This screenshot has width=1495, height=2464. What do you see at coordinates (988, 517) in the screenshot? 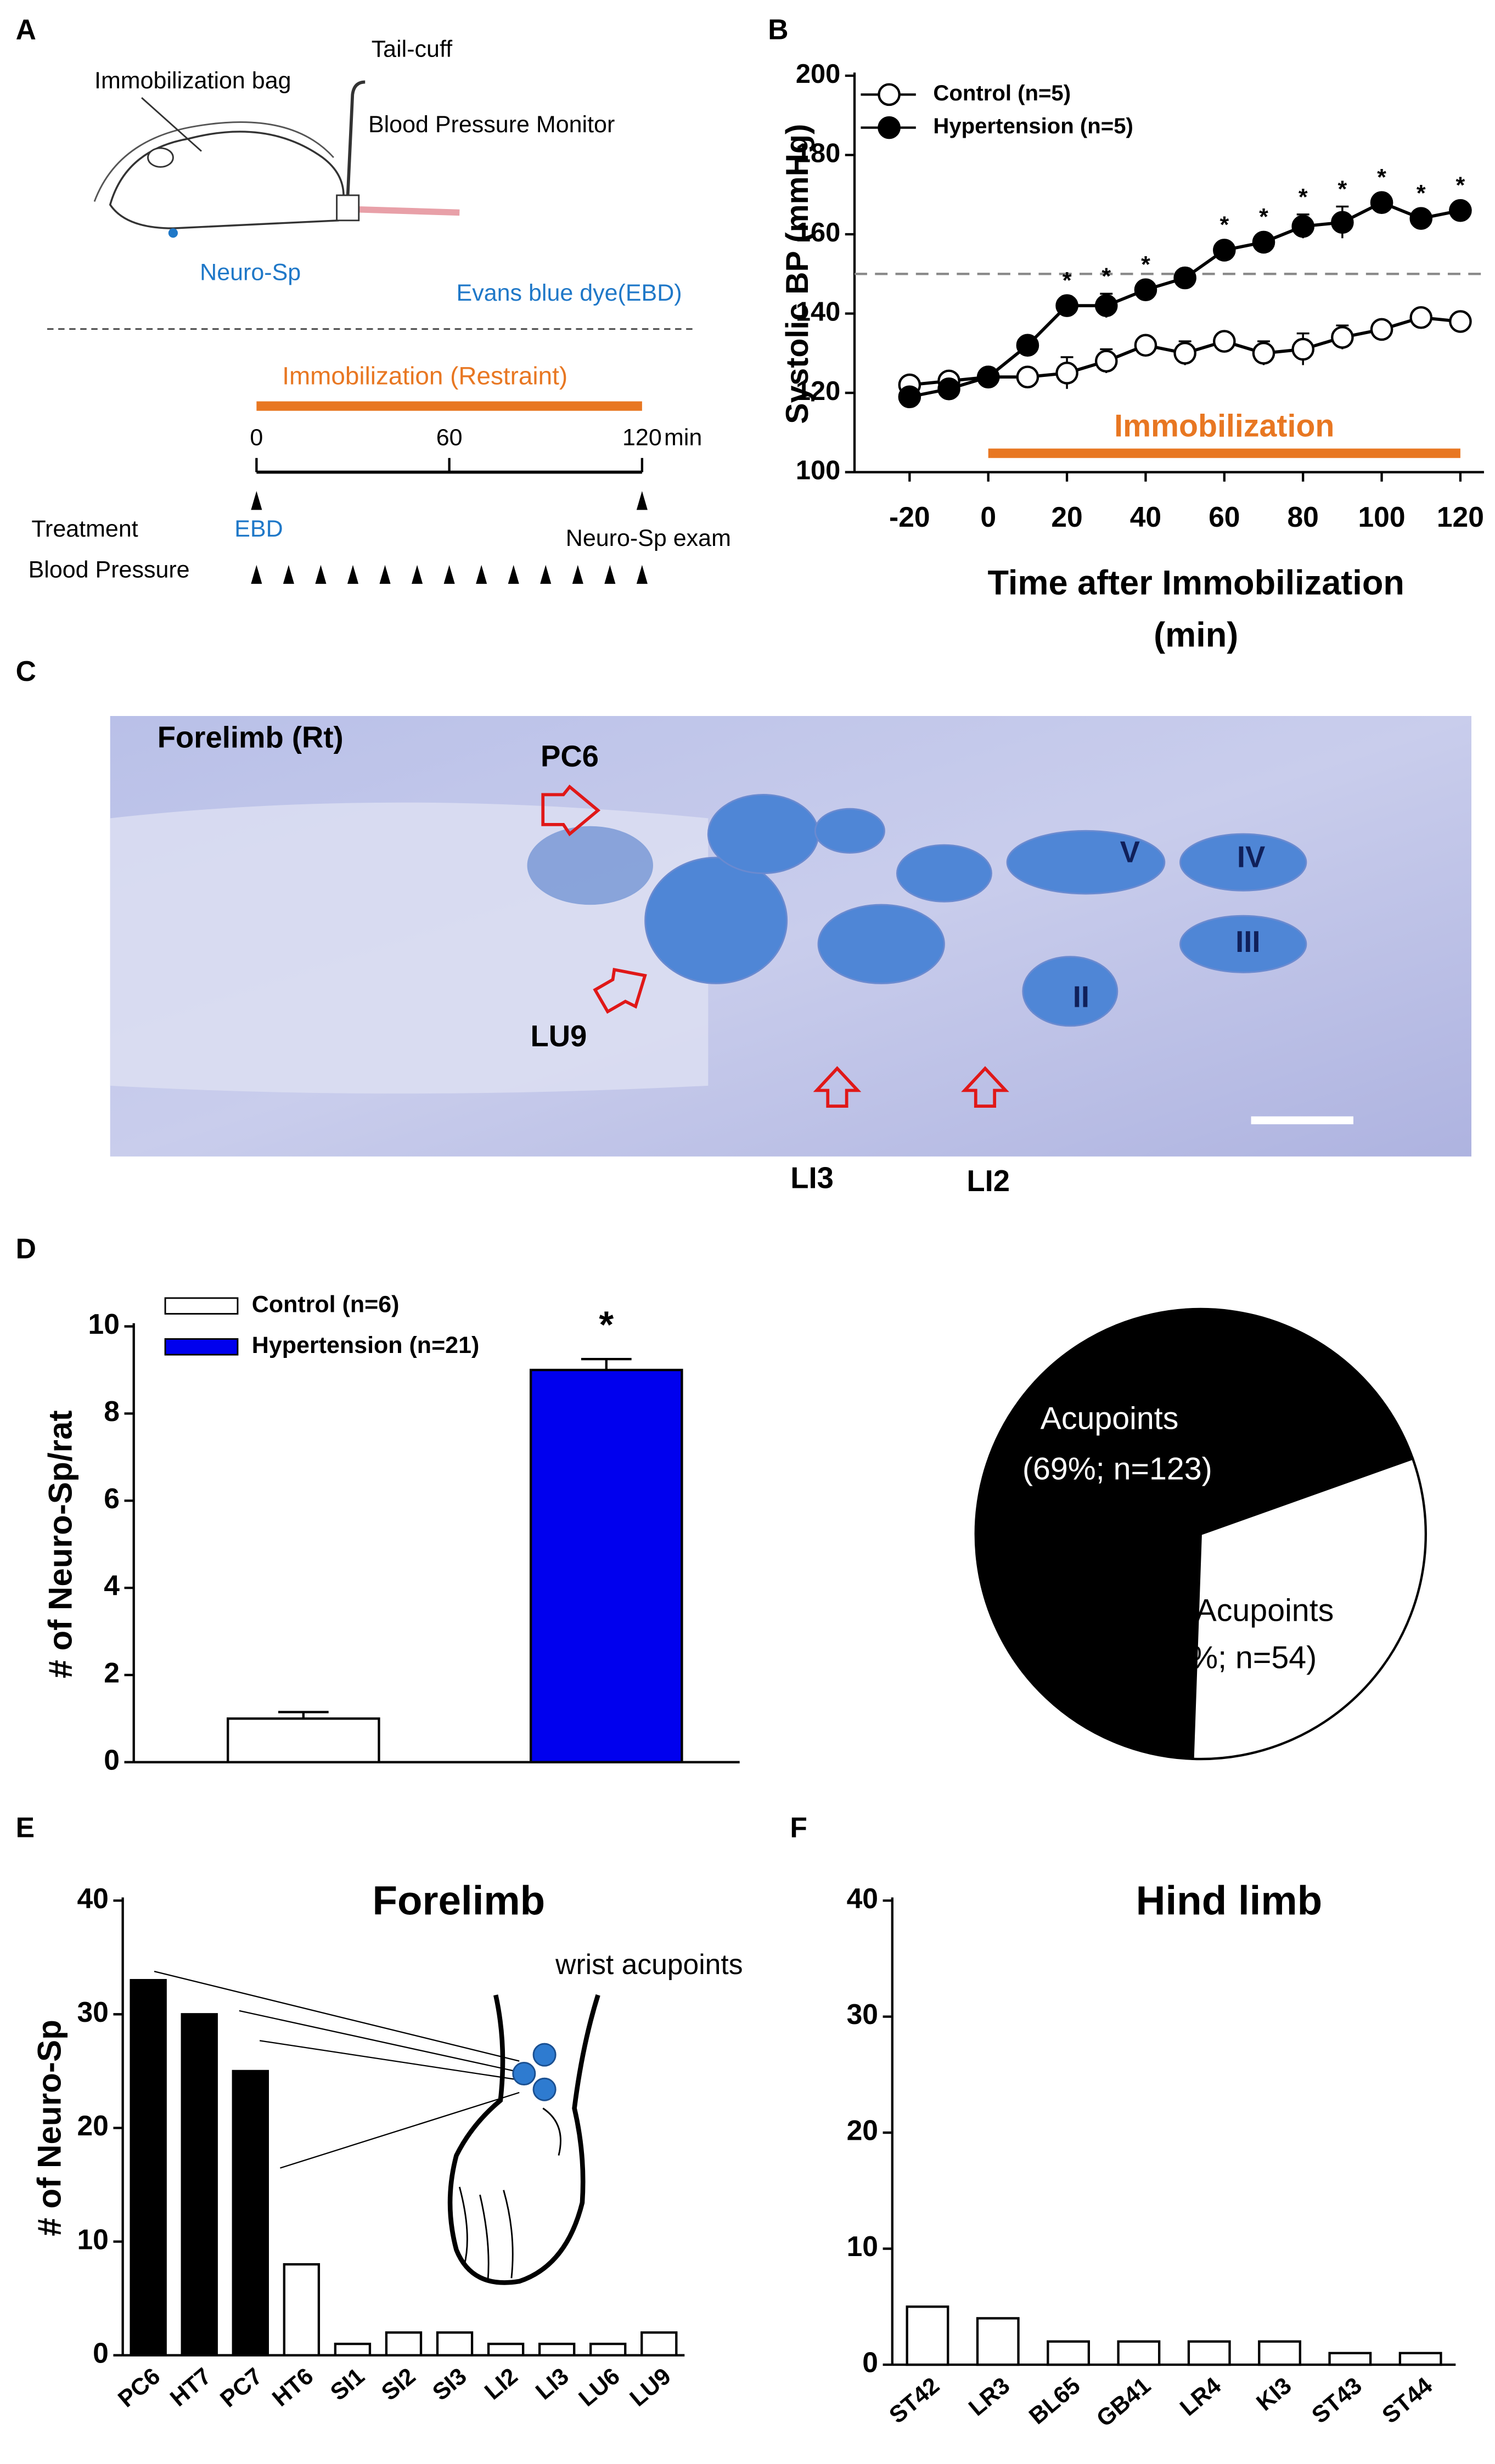
I see `x-tick-label: 0` at bounding box center [988, 517].